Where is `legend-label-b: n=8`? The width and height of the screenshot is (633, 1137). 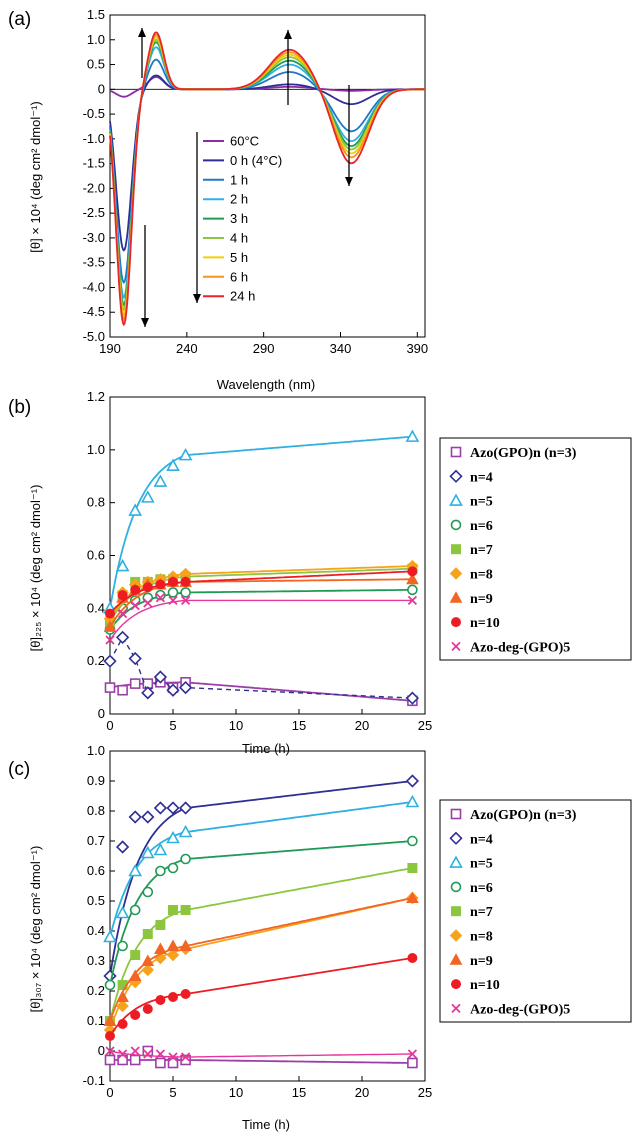
legend-label-b: n=8 is located at coordinates (481, 575).